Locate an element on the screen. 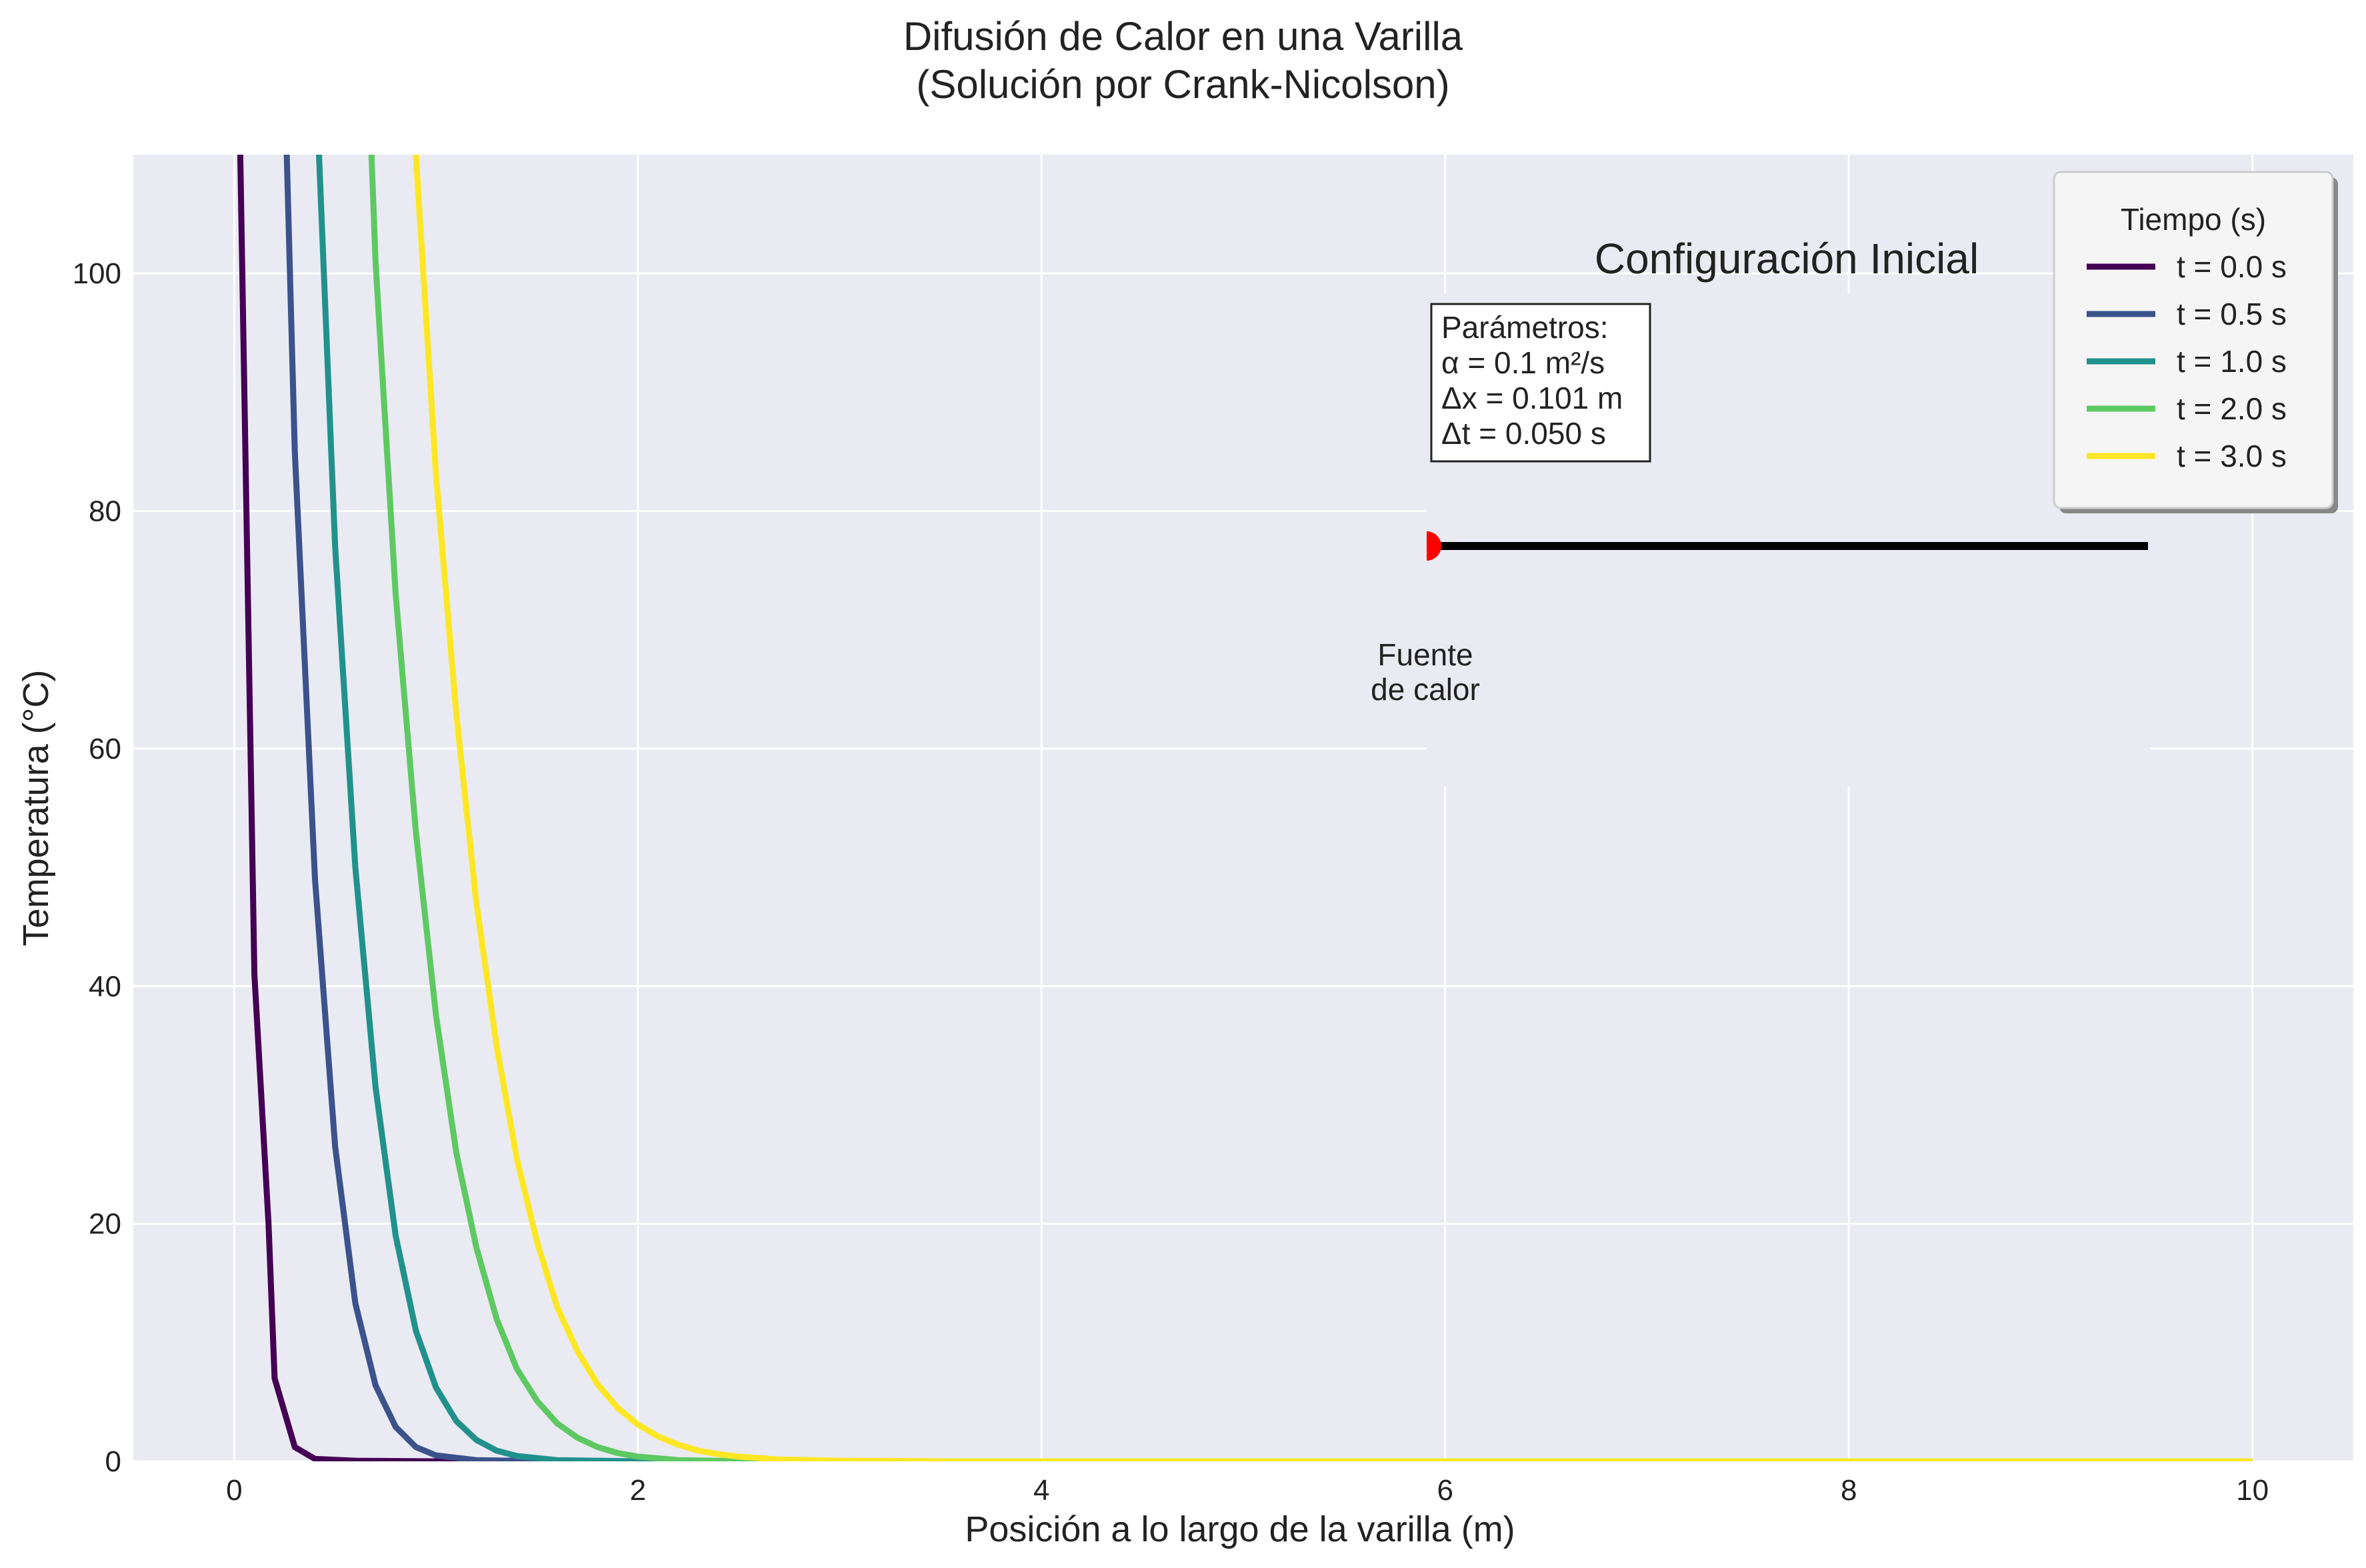  heat-source-label-line1: Fuente is located at coordinates (1425, 654).